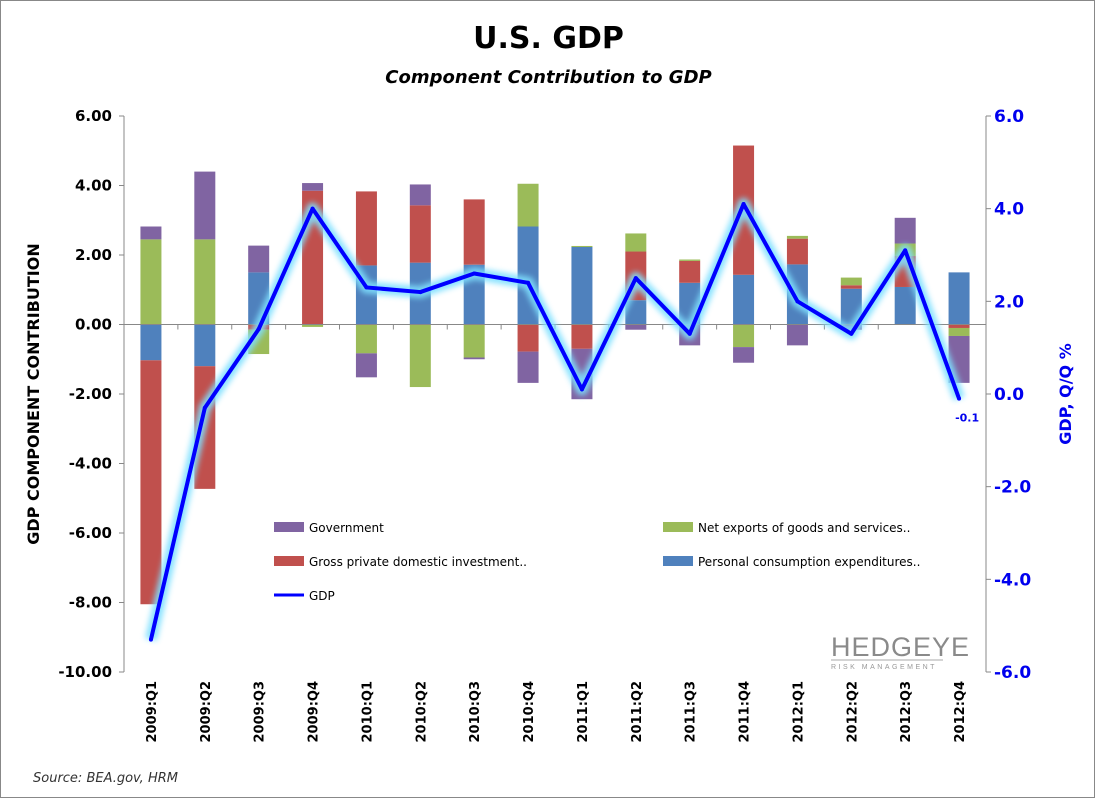 The image size is (1095, 798). Describe the element at coordinates (852, 711) in the screenshot. I see `x-tick-label: 2012:Q2` at that location.